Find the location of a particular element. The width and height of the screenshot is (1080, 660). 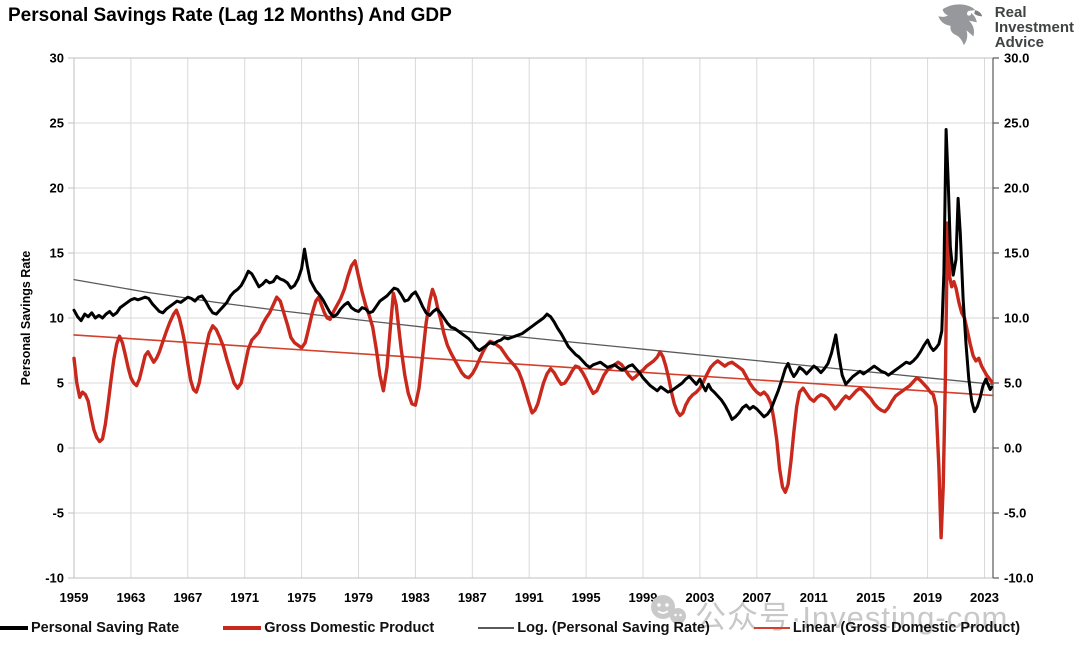

y-axis-right-tick-label: 0.0 is located at coordinates (1013, 448).